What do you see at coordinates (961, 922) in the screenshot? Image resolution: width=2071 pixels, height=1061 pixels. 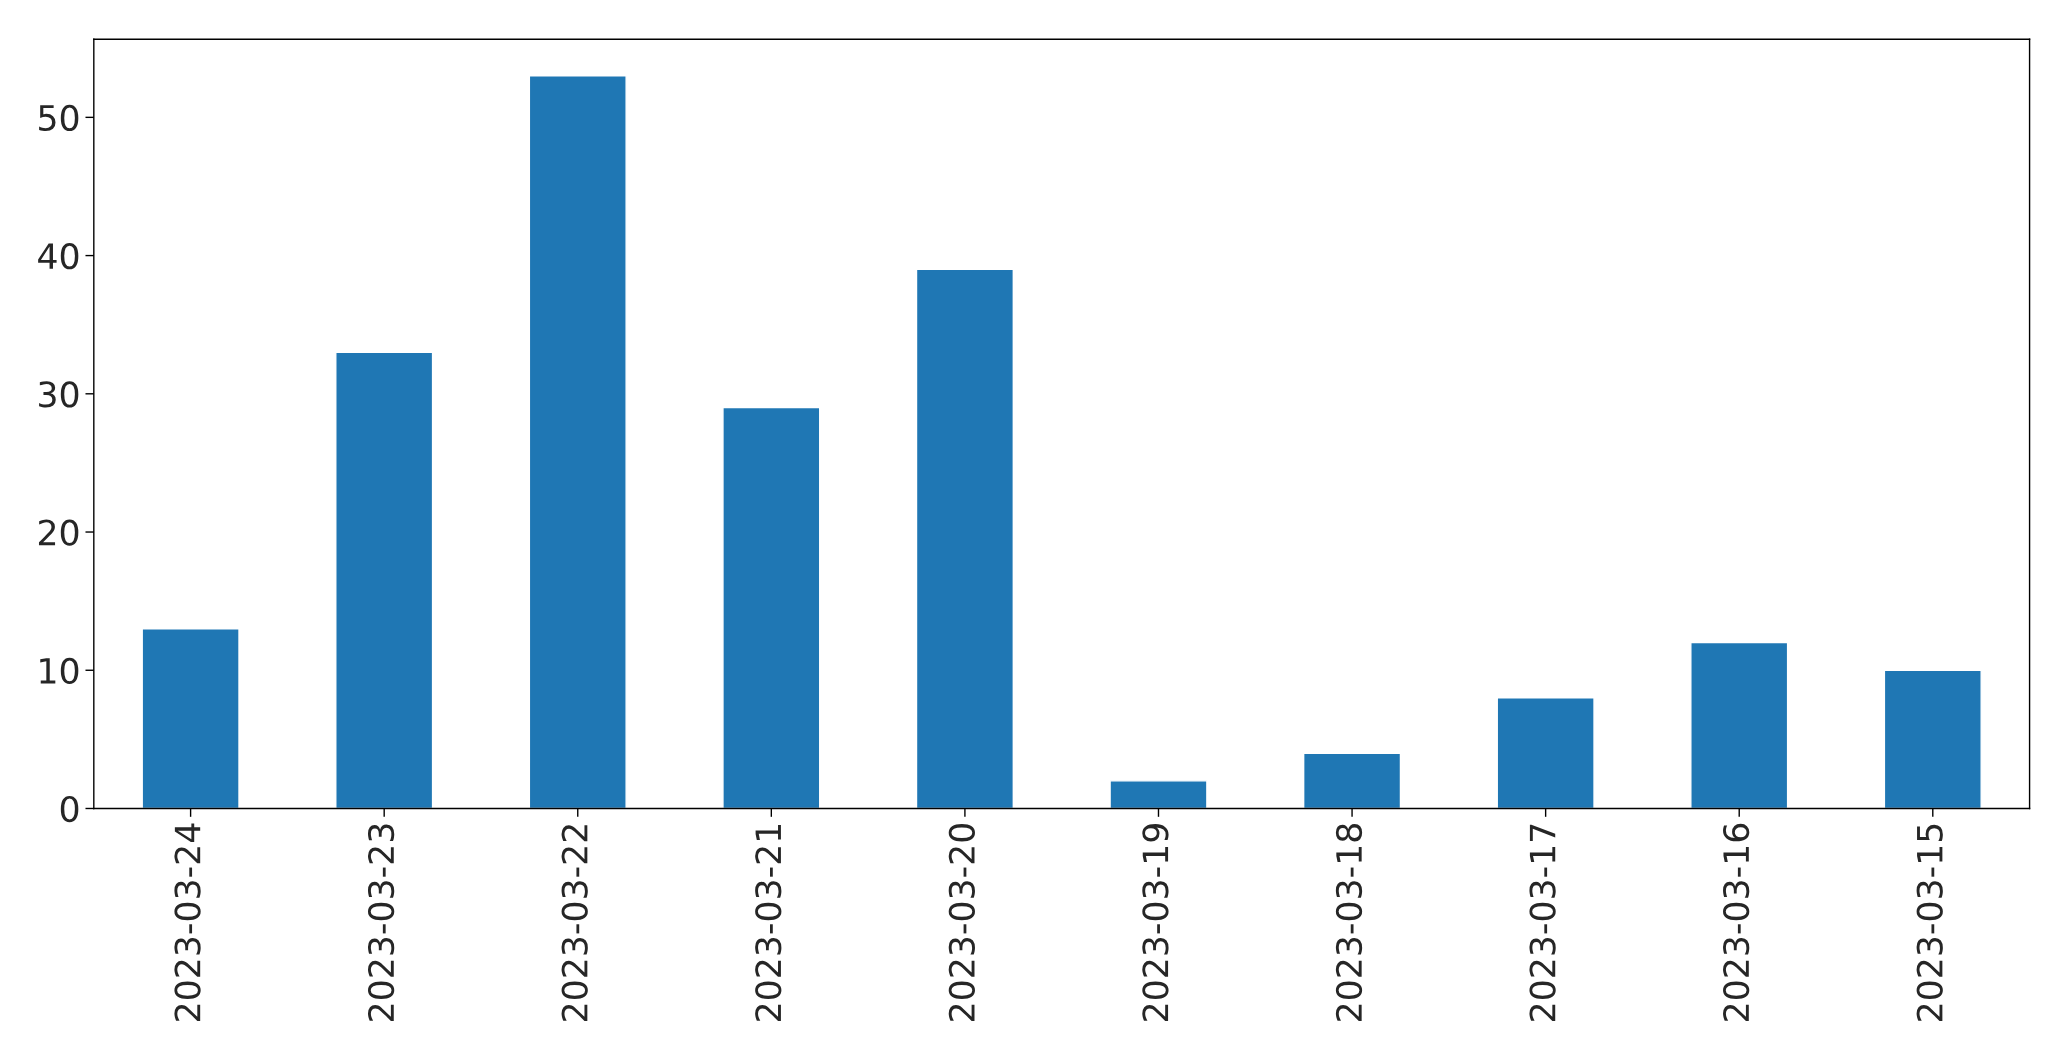 I see `x-tick-label: 2023-03-20` at bounding box center [961, 922].